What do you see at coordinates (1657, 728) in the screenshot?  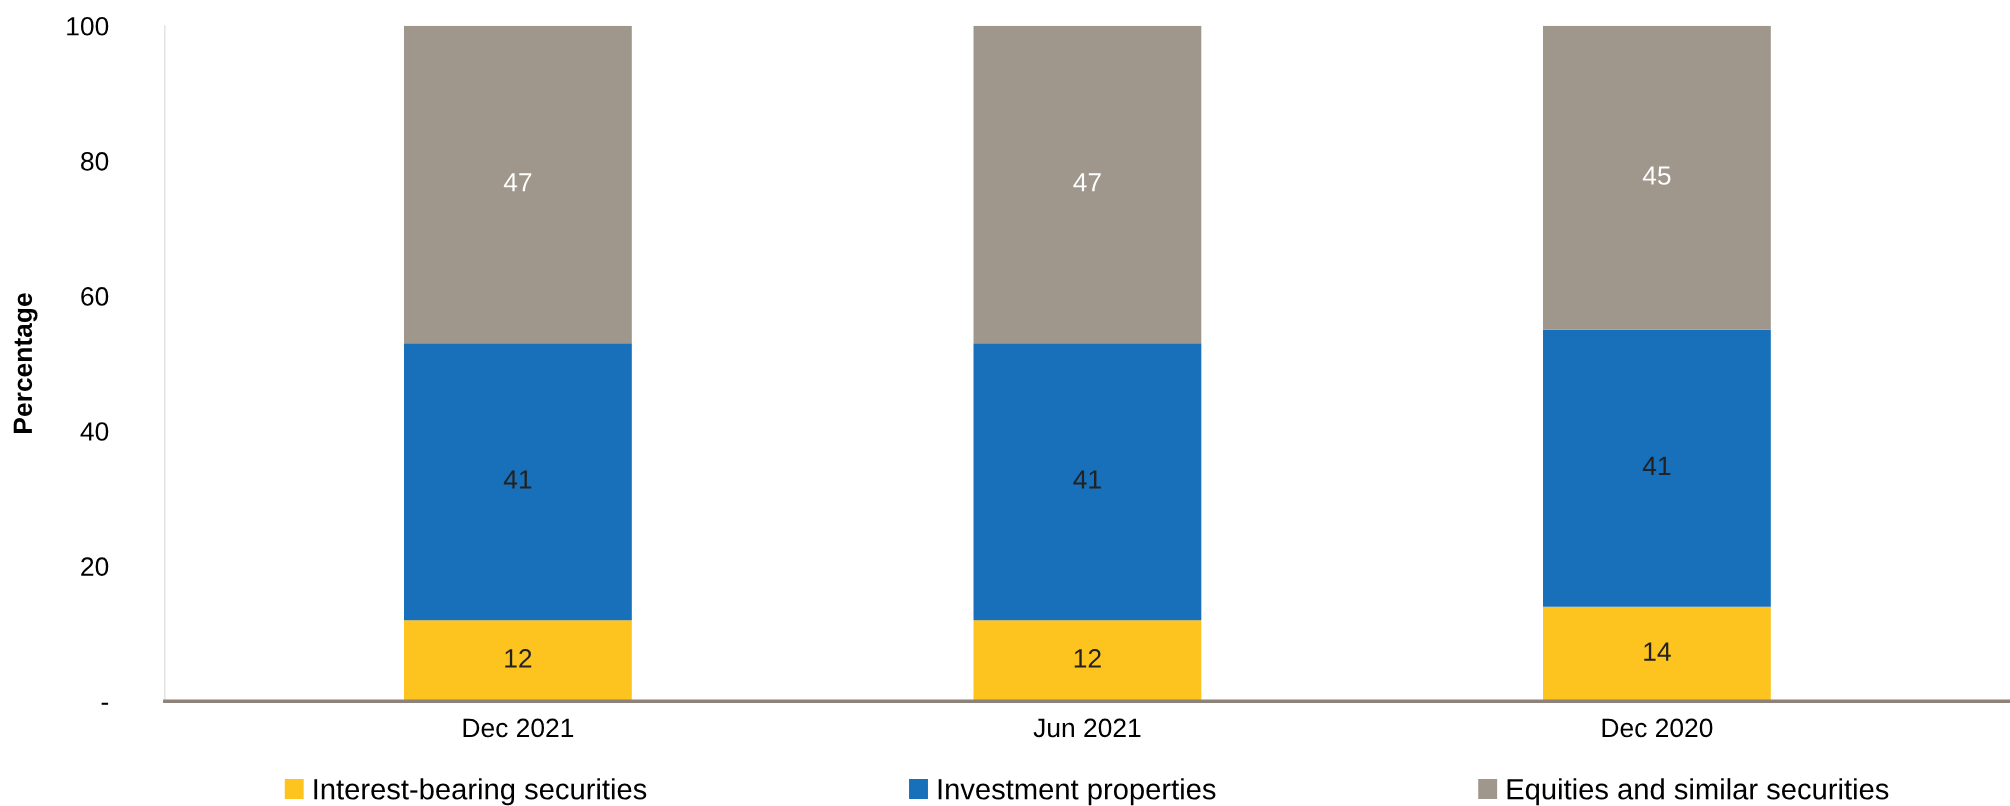 I see `x-tick-label: Dec 2020` at bounding box center [1657, 728].